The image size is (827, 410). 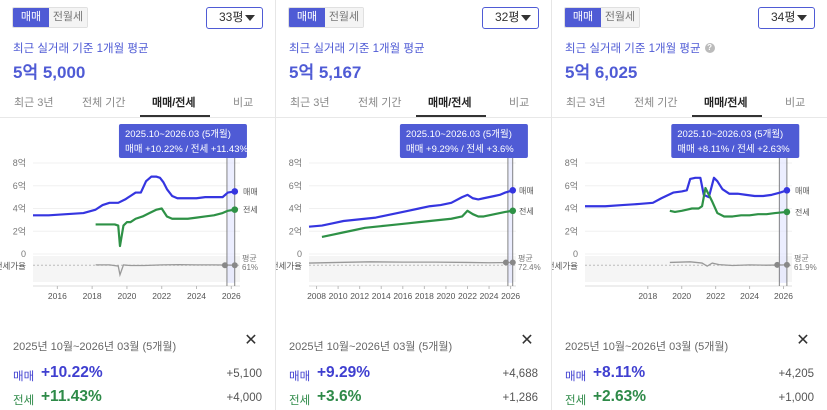 I want to click on sale-percent: +9.29%, so click(x=344, y=372).